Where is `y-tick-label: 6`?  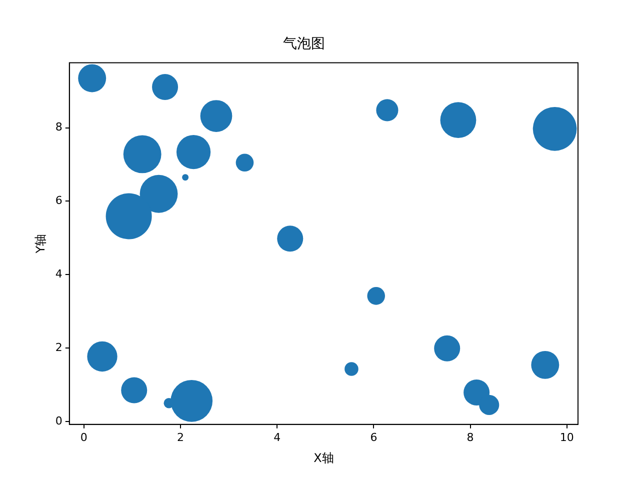 y-tick-label: 6 is located at coordinates (58, 201).